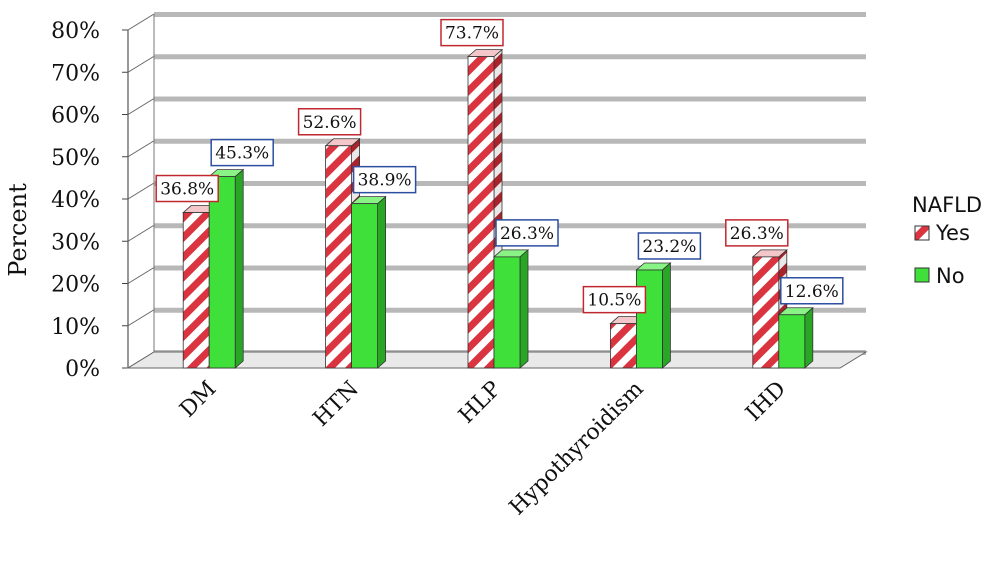  Describe the element at coordinates (82, 369) in the screenshot. I see `y-tick-label: 0%` at that location.